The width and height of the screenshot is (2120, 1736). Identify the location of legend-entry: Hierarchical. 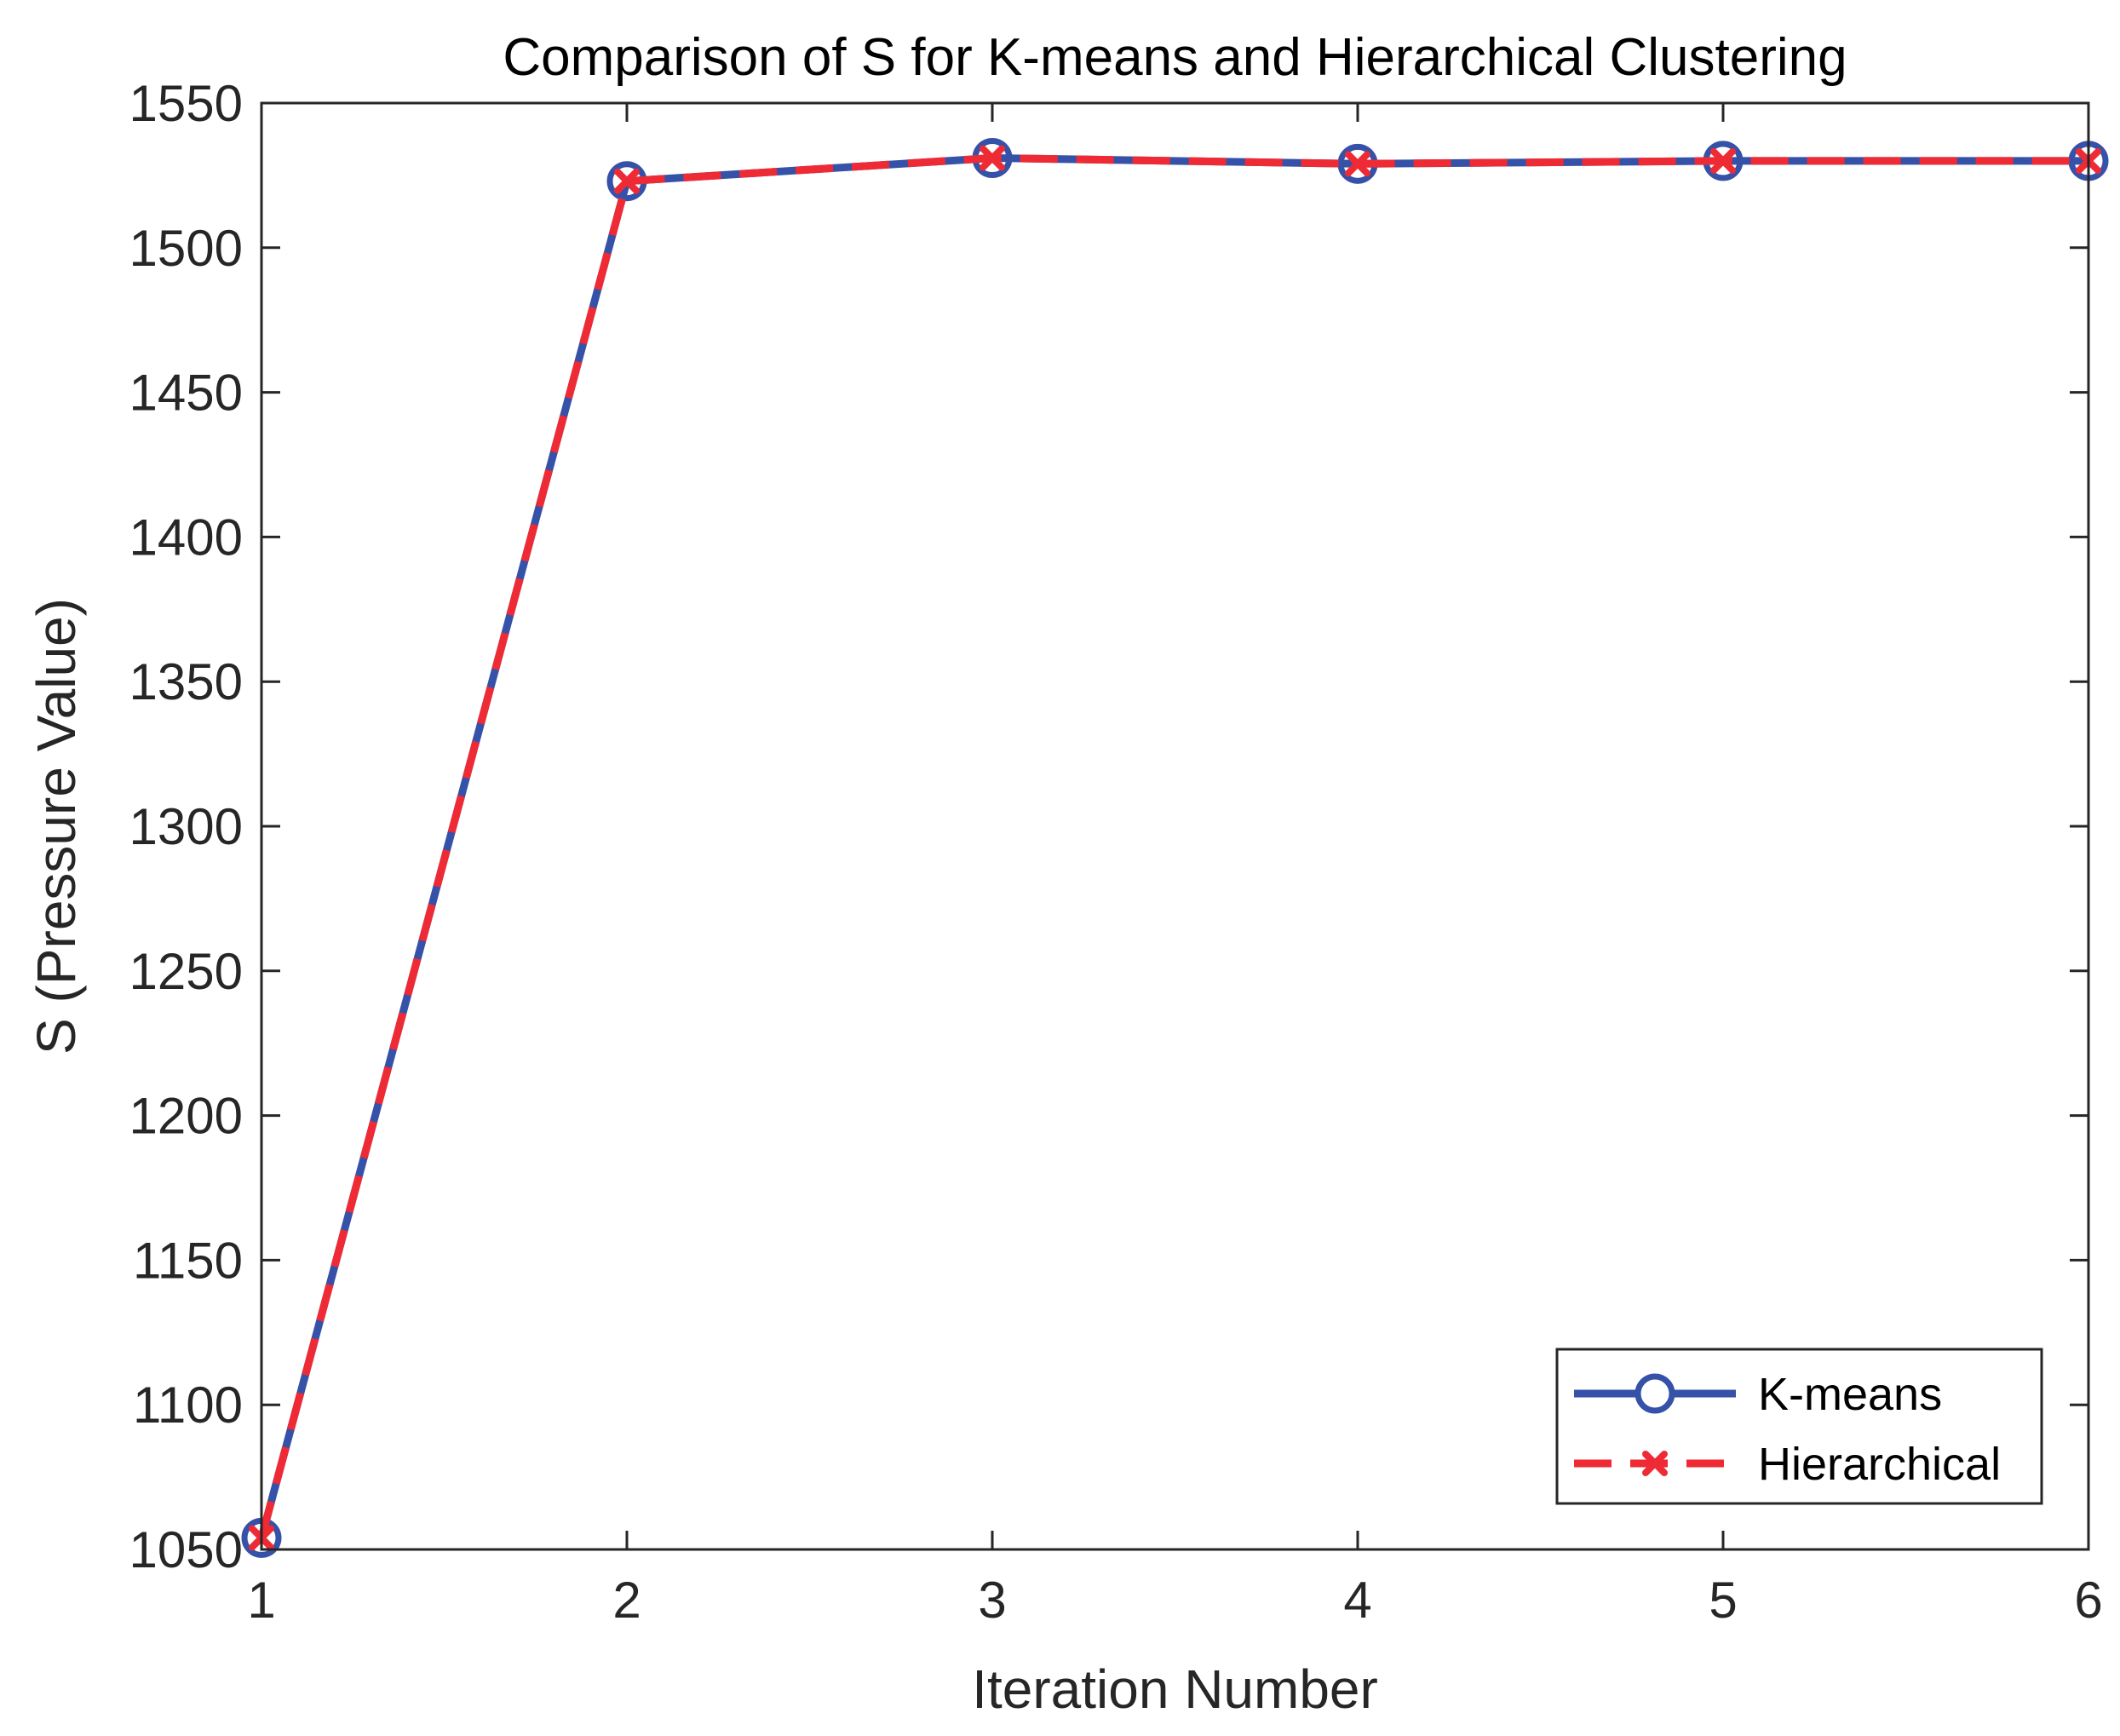
(1787, 1464).